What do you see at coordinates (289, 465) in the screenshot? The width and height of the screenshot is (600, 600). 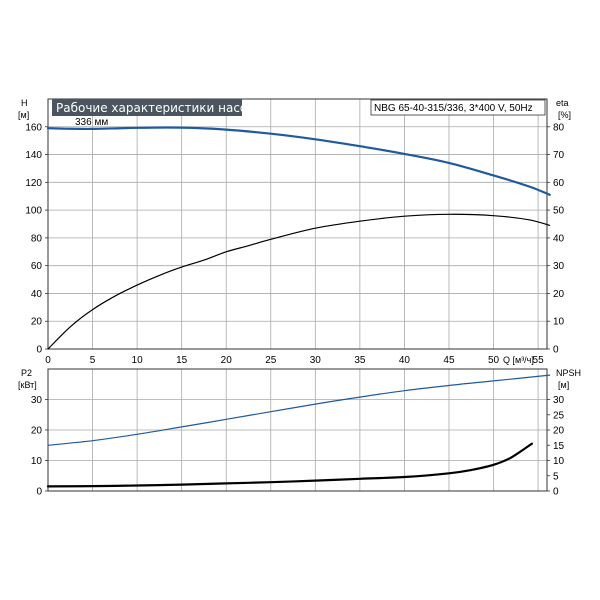 I see `curve-npsh` at bounding box center [289, 465].